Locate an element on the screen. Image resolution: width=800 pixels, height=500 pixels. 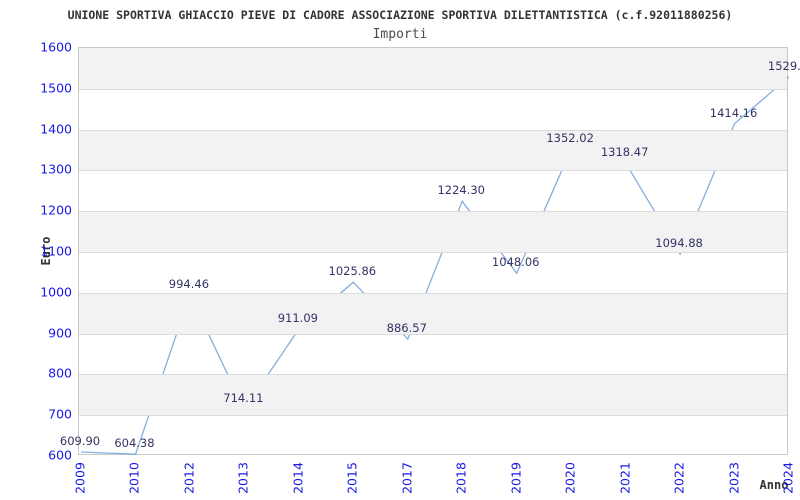
y-tick-label: 1200 is located at coordinates (56, 210).